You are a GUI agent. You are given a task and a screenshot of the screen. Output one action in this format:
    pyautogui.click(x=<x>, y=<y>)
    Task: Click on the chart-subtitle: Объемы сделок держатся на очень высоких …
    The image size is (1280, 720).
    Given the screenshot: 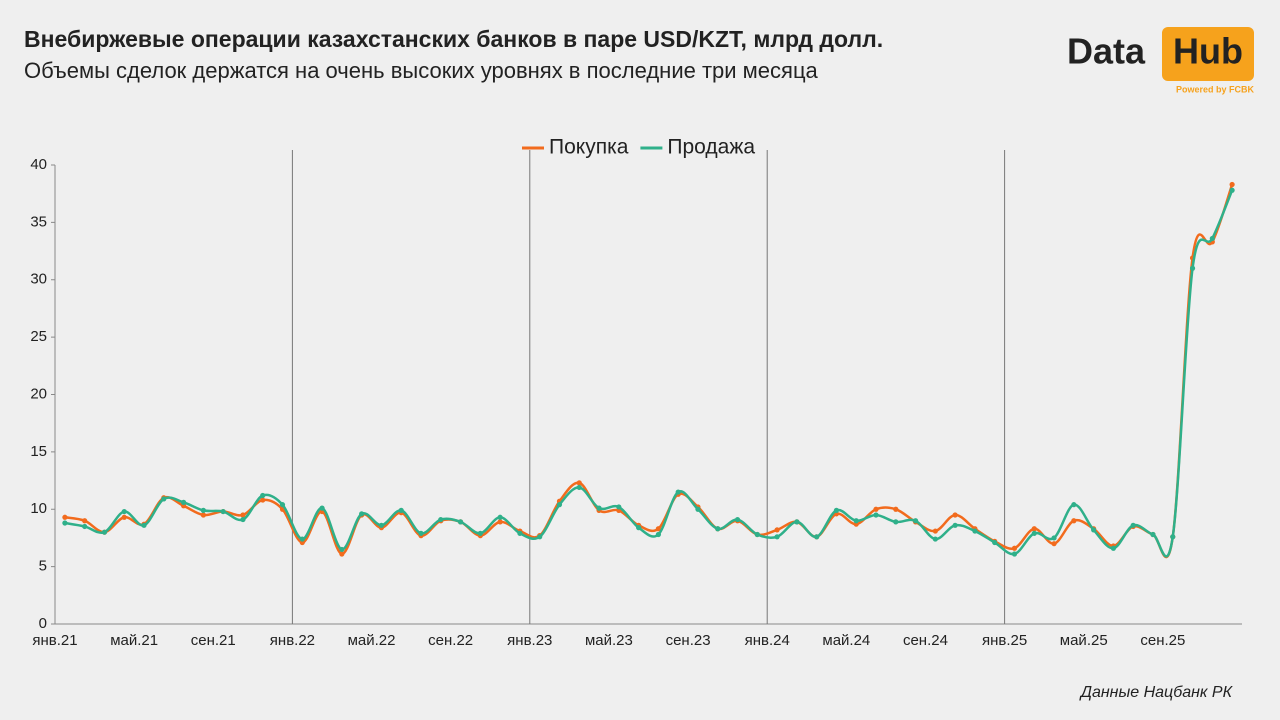 What is the action you would take?
    pyautogui.click(x=421, y=70)
    